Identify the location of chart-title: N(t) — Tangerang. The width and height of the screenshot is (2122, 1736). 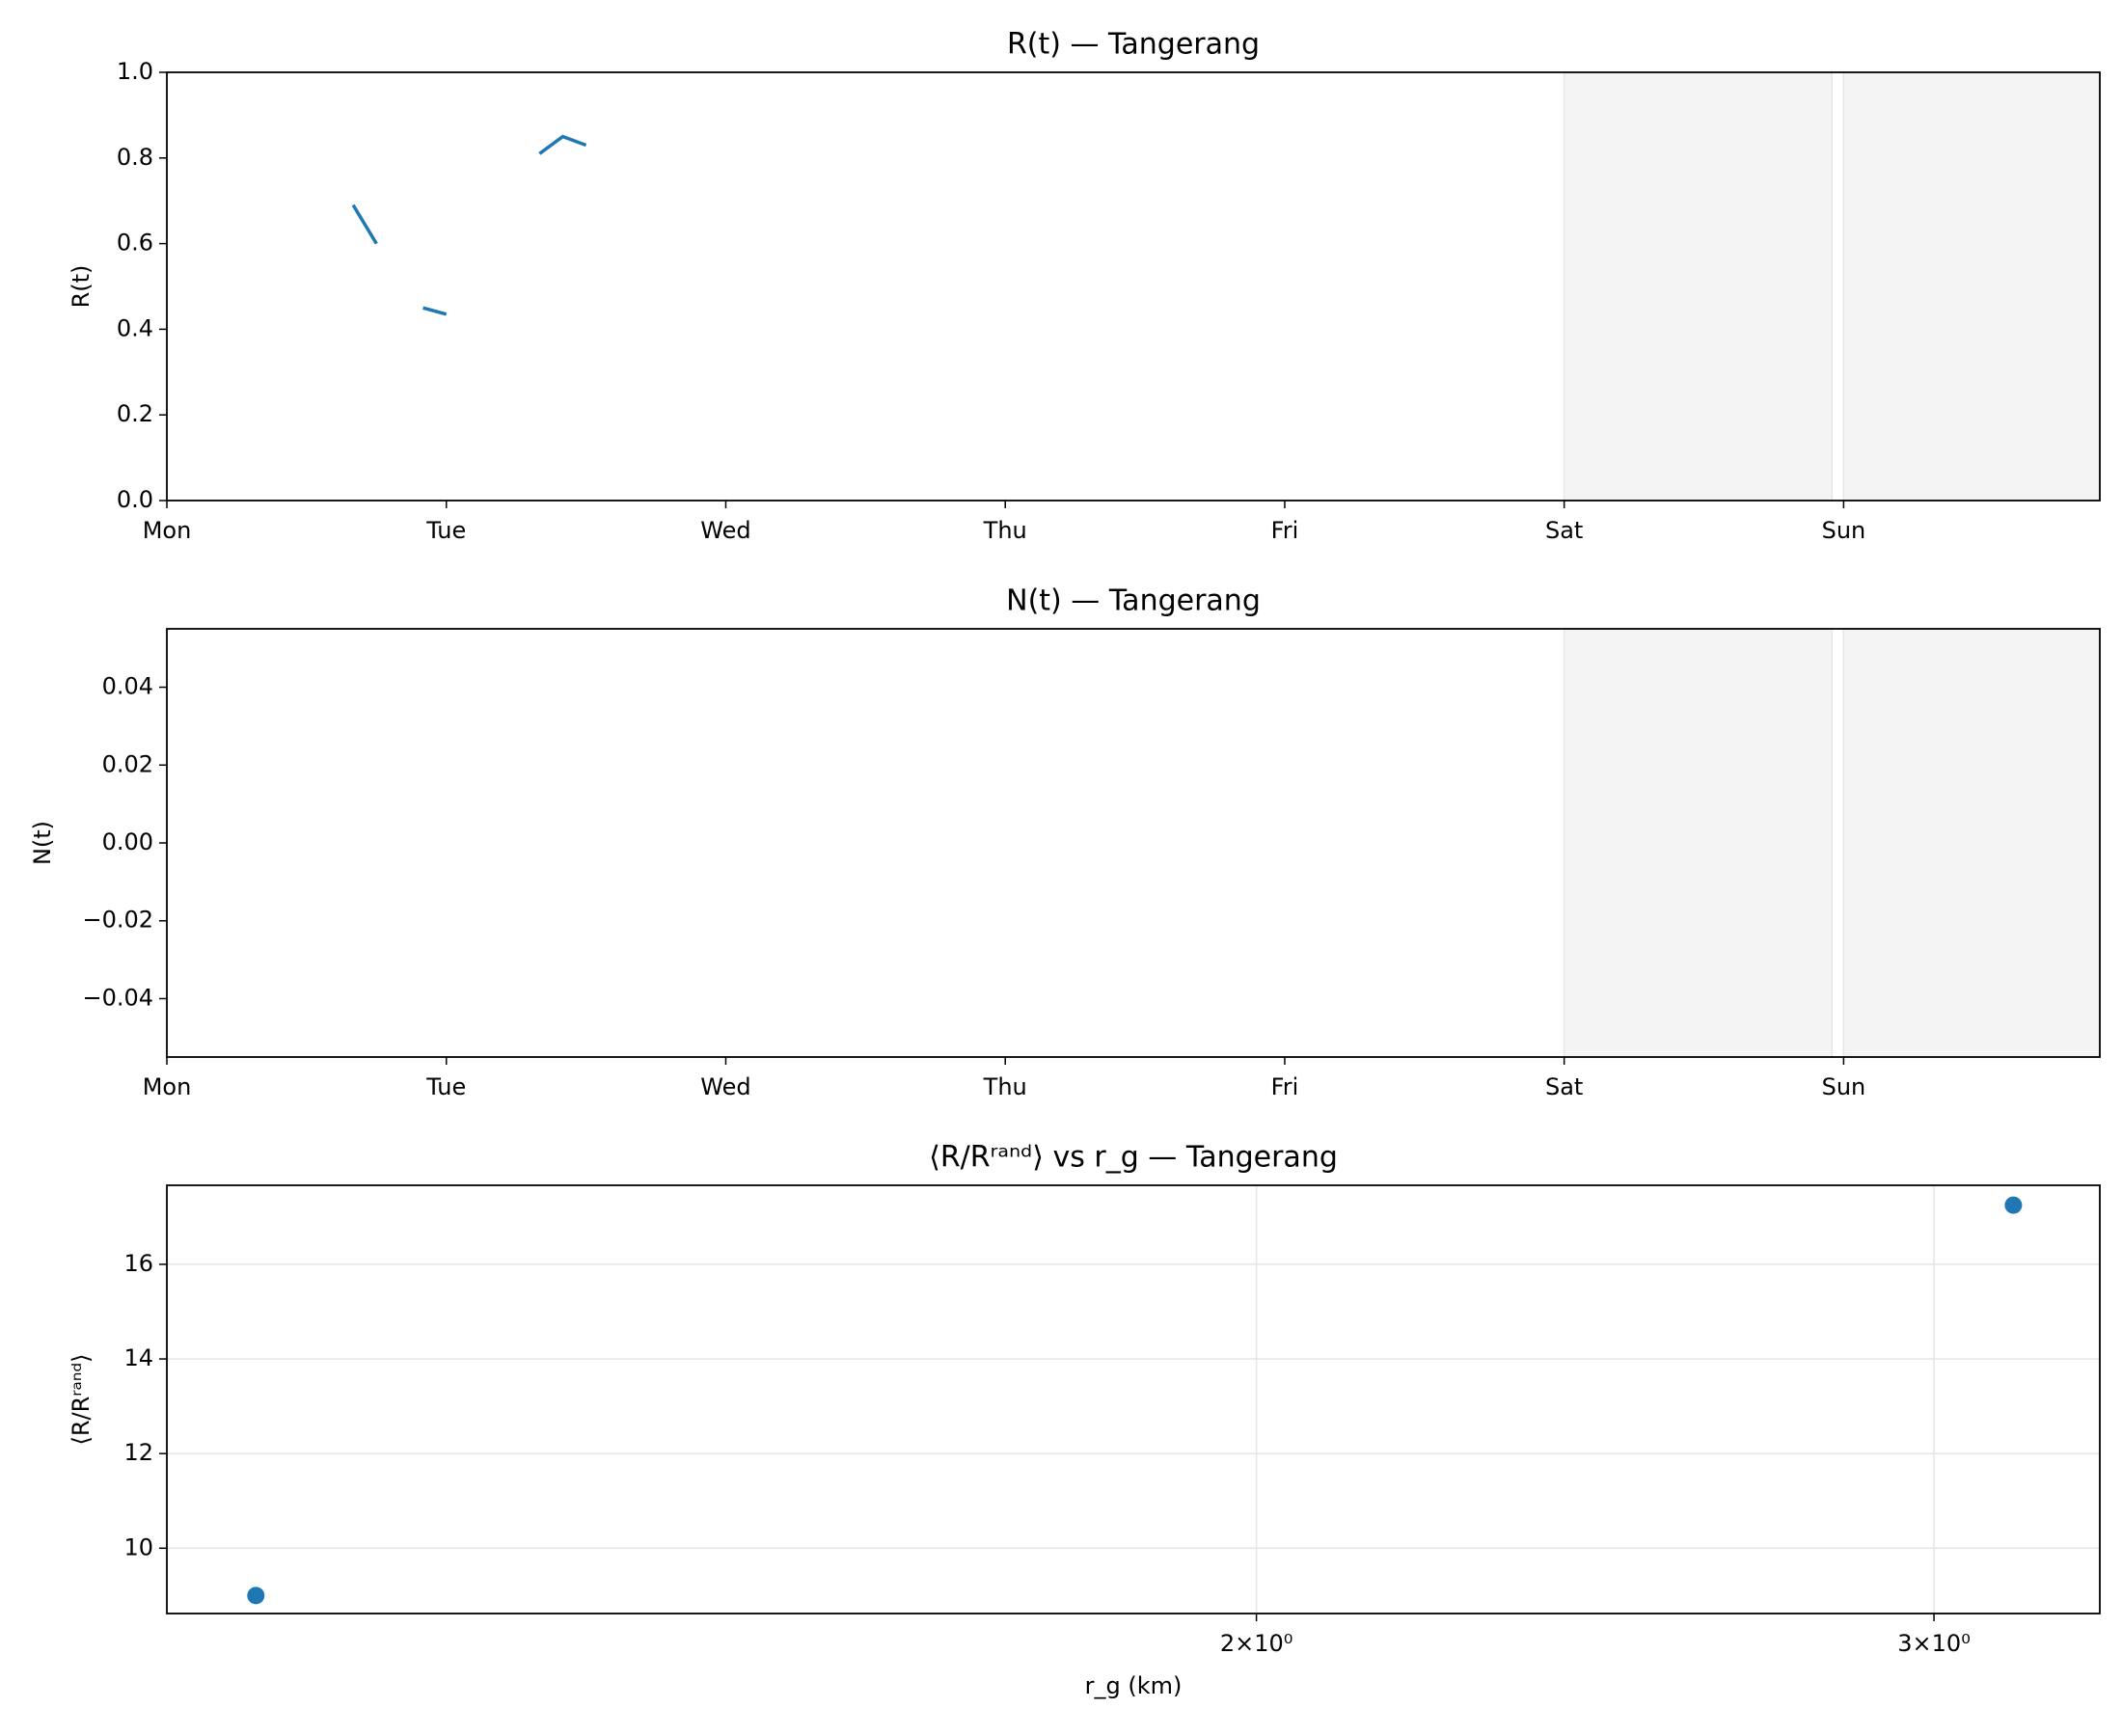
(1134, 601).